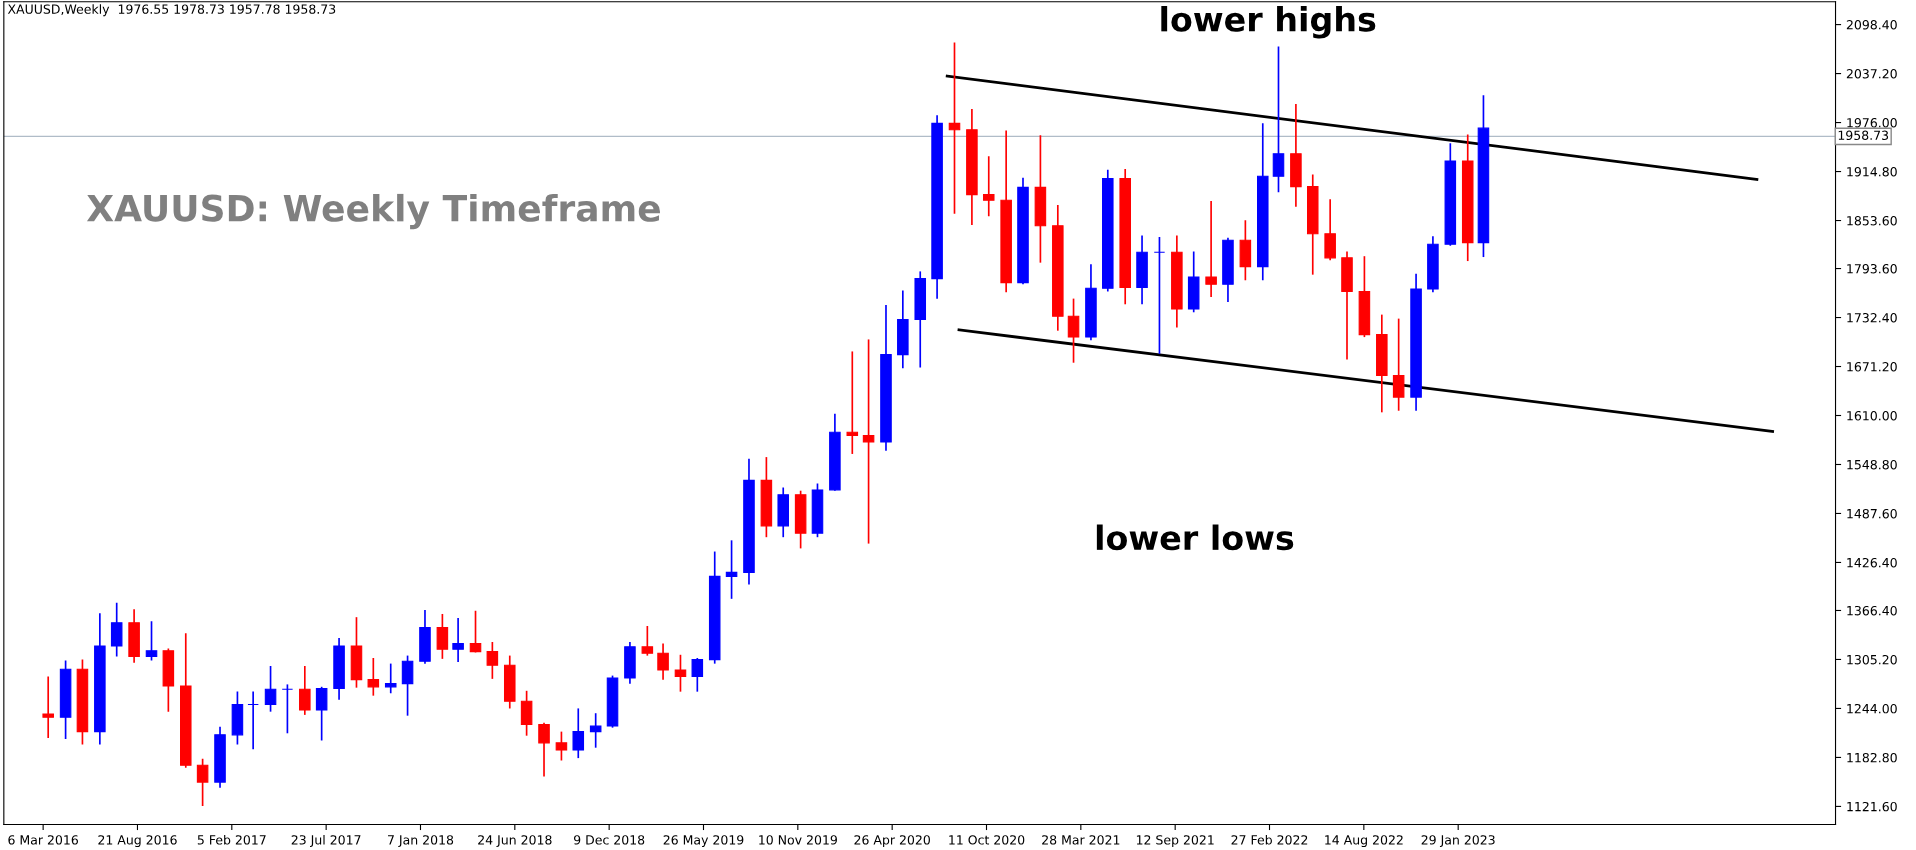  What do you see at coordinates (1872, 708) in the screenshot?
I see `y-tick-label: 1244.00` at bounding box center [1872, 708].